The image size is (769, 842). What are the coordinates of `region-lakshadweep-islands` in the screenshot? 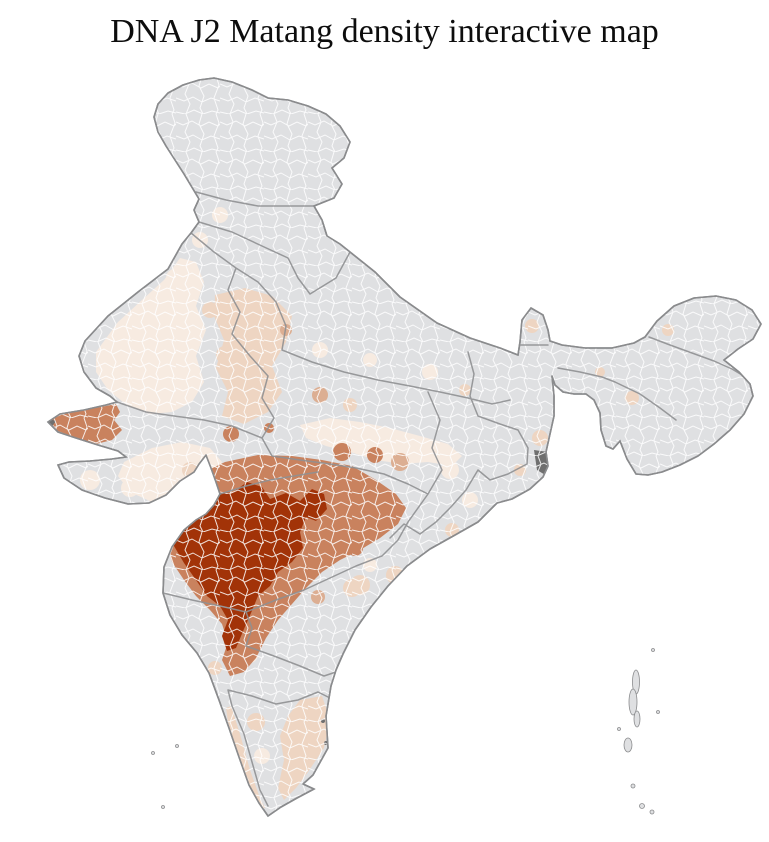 It's located at (165, 776).